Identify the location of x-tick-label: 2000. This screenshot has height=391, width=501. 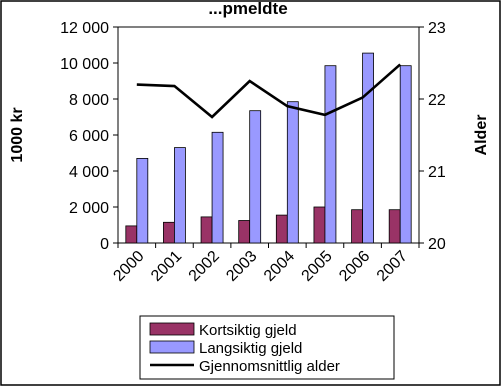
(128, 266).